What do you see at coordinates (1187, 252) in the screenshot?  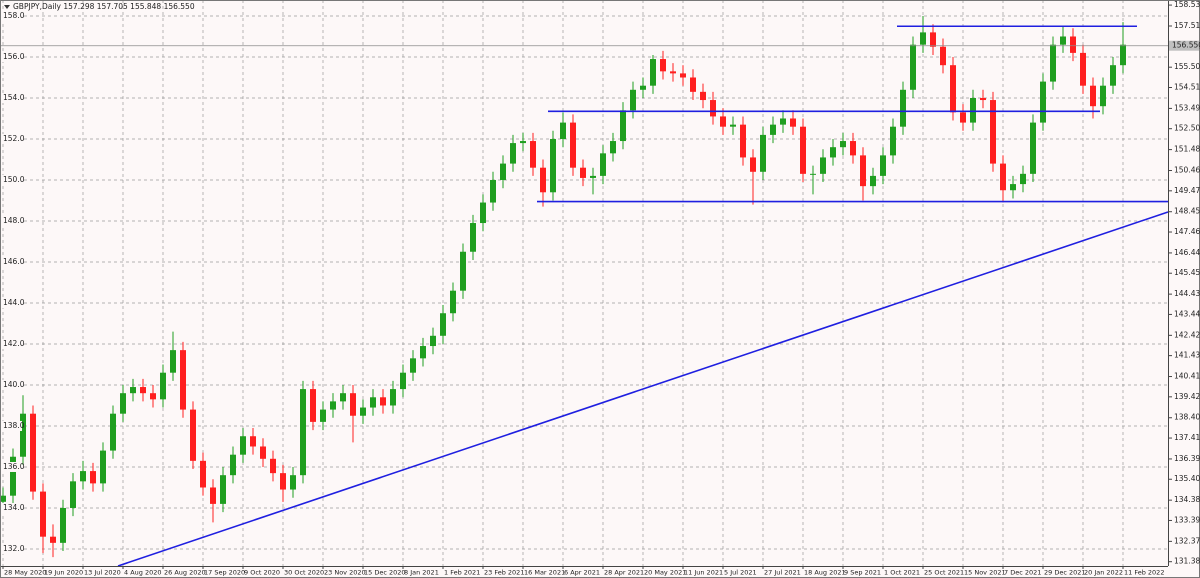 I see `y2-tick-label: 146.442` at bounding box center [1187, 252].